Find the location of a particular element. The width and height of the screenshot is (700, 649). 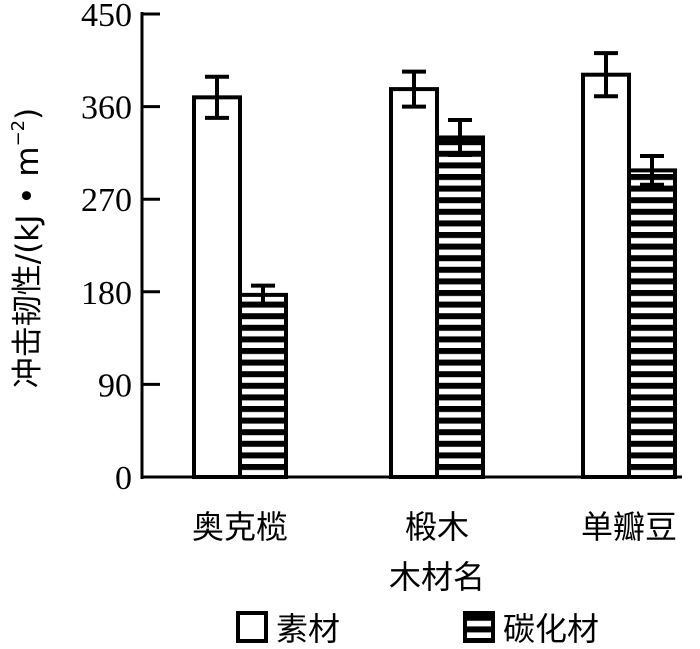

x-tick-label: 单瓣豆 is located at coordinates (629, 527).